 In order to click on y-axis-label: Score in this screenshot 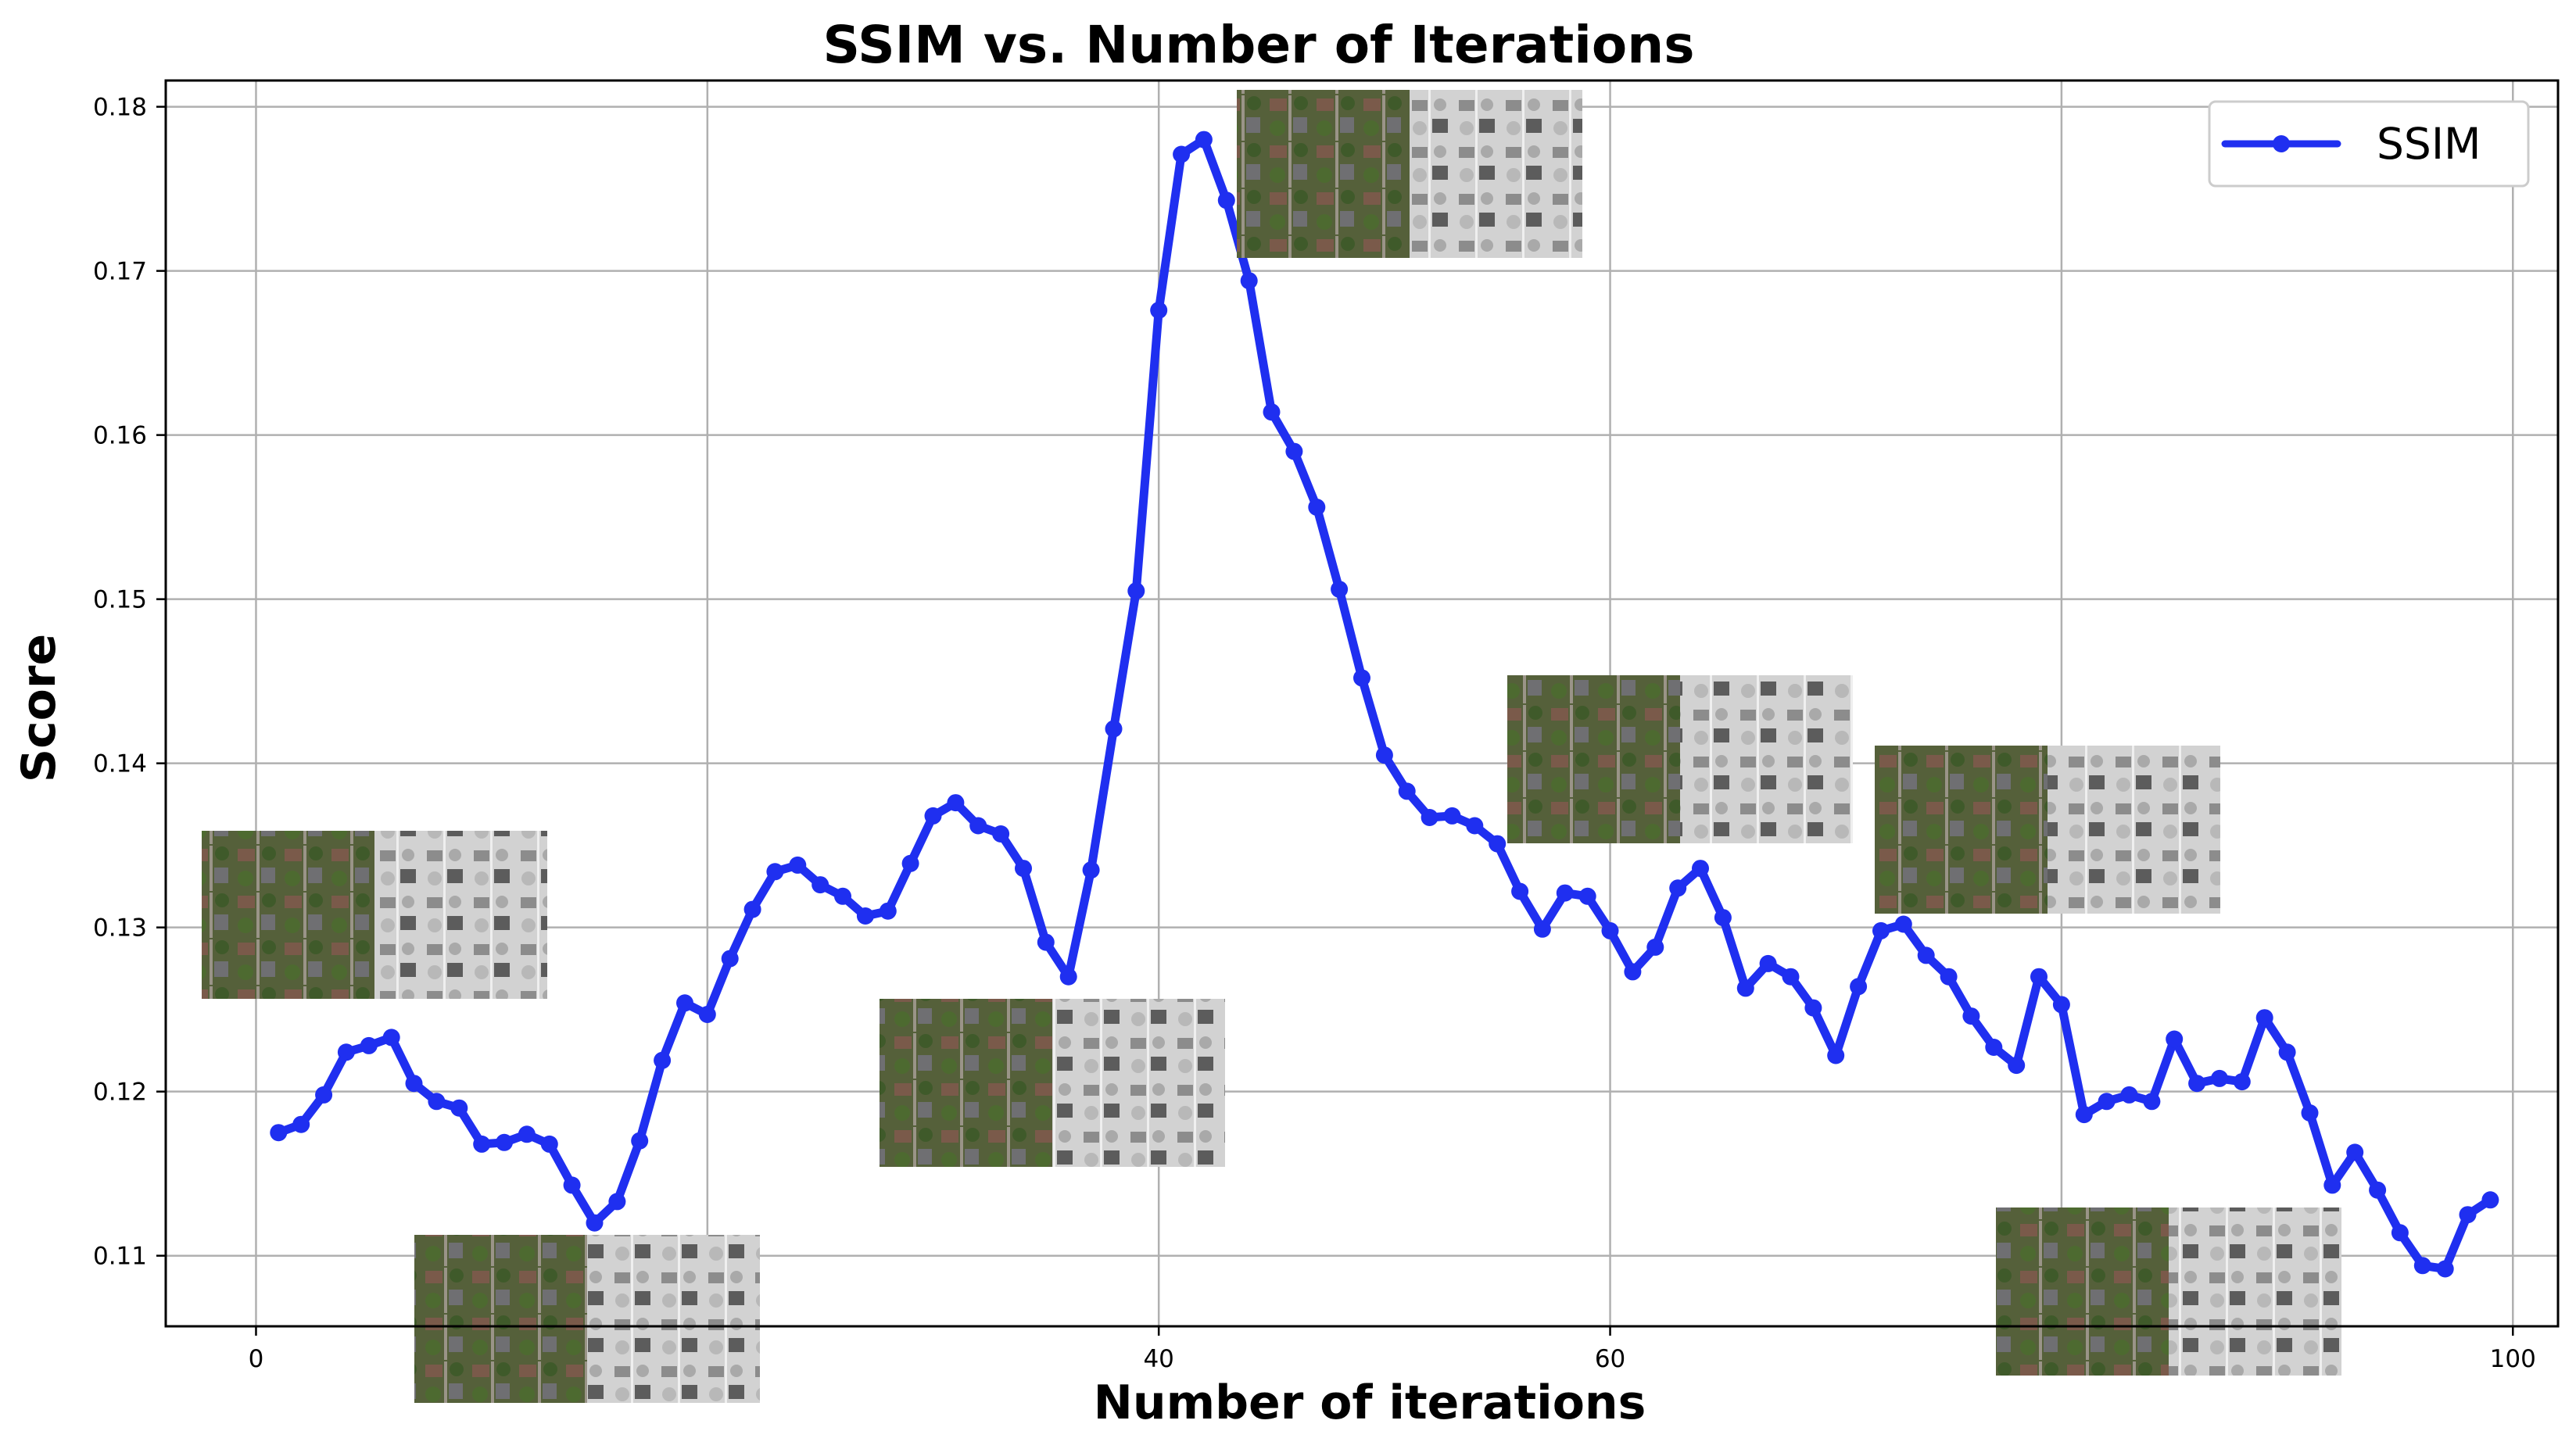, I will do `click(39, 708)`.